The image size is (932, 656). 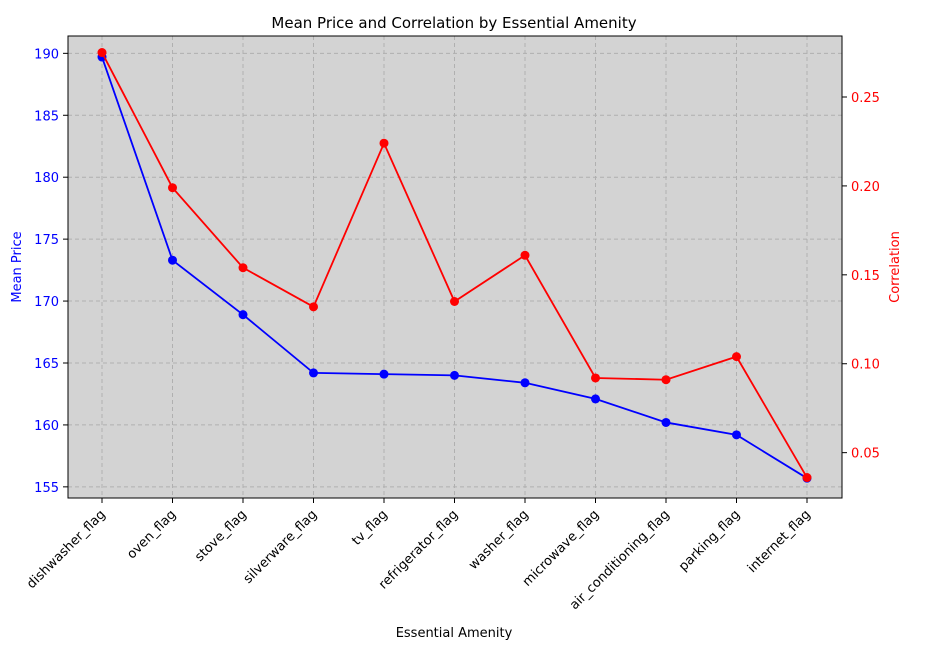 What do you see at coordinates (865, 365) in the screenshot?
I see `right-y-tick-label: 0.10` at bounding box center [865, 365].